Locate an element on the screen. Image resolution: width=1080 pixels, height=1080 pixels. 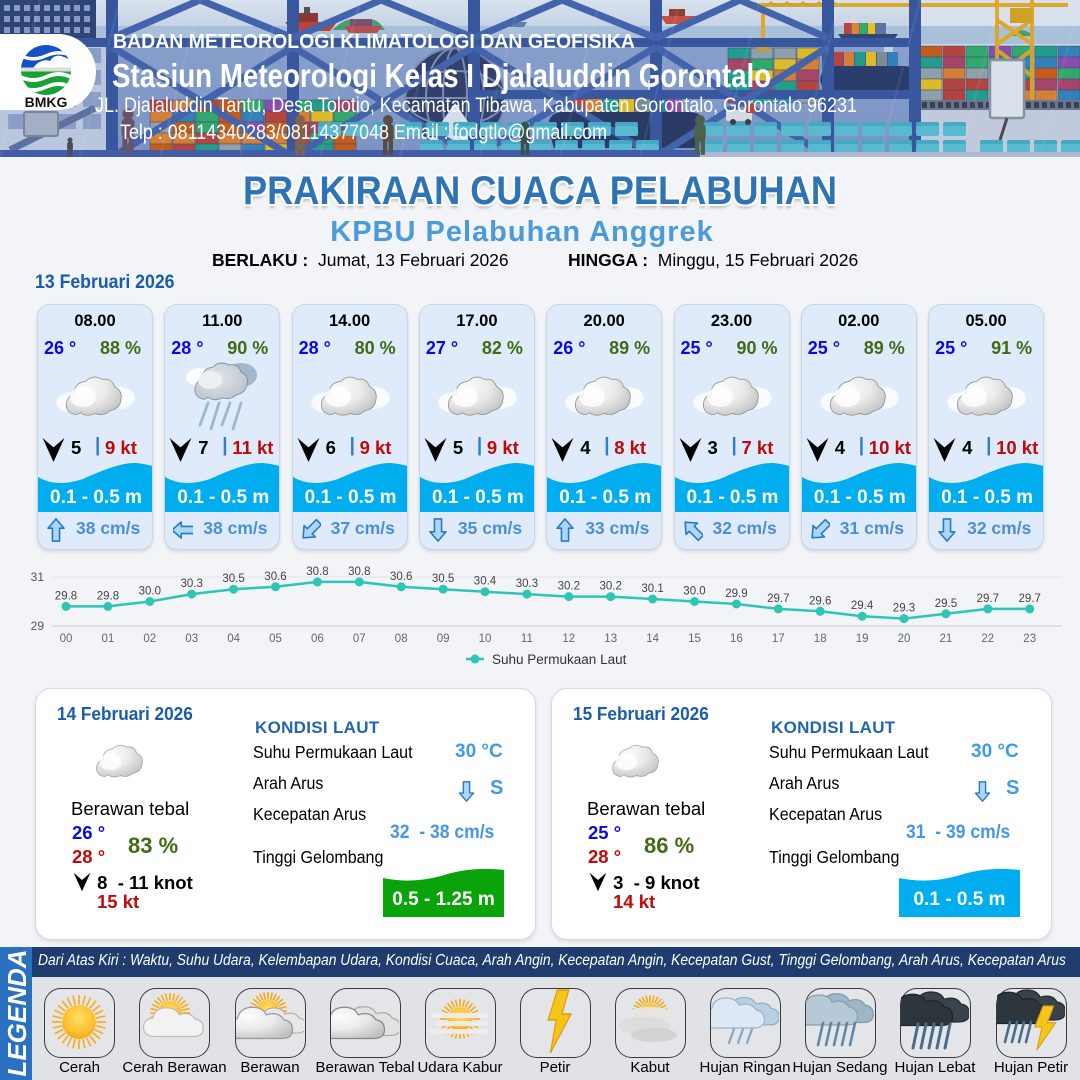
svg-text: 17 is located at coordinates (778, 639).